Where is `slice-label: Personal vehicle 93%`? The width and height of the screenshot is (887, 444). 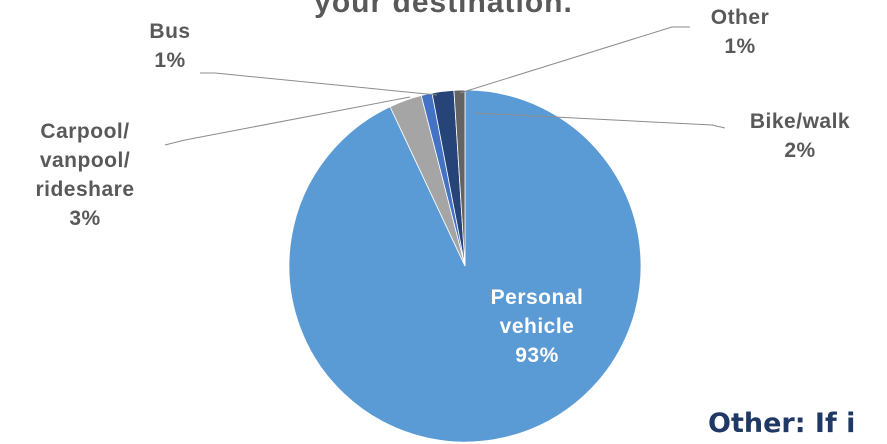
slice-label: Personal vehicle 93% is located at coordinates (537, 326).